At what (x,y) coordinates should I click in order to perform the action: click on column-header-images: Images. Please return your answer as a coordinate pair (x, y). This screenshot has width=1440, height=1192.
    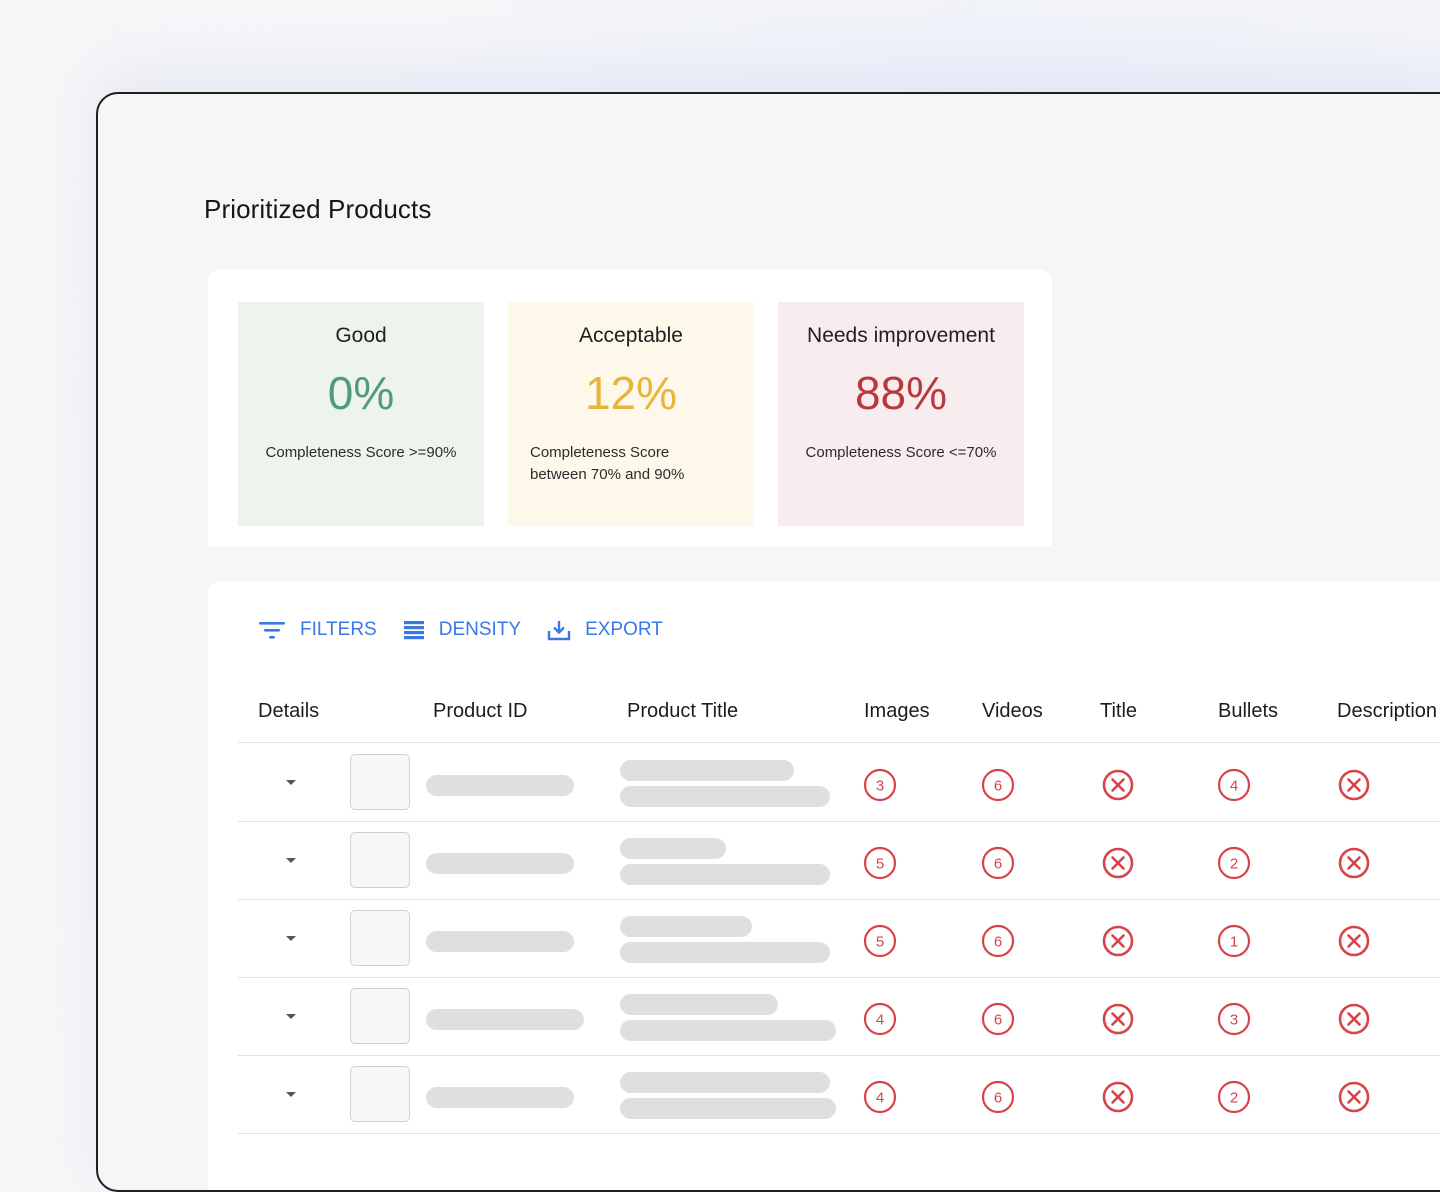
    Looking at the image, I should click on (897, 711).